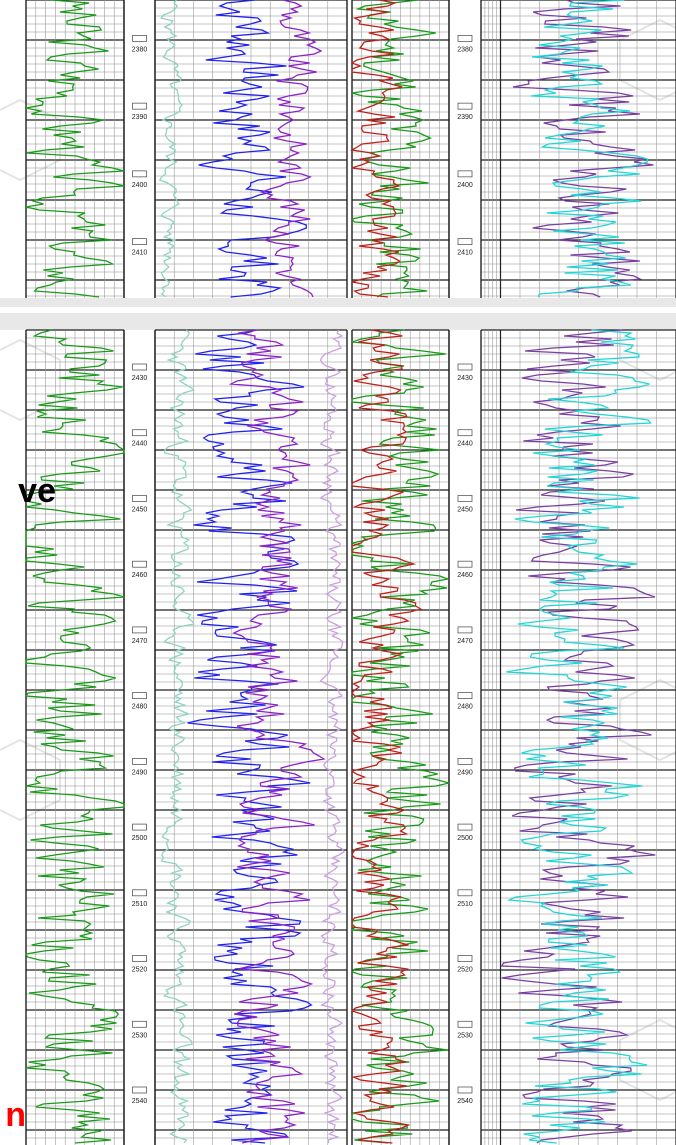  I want to click on side-text-top: ve, so click(37, 491).